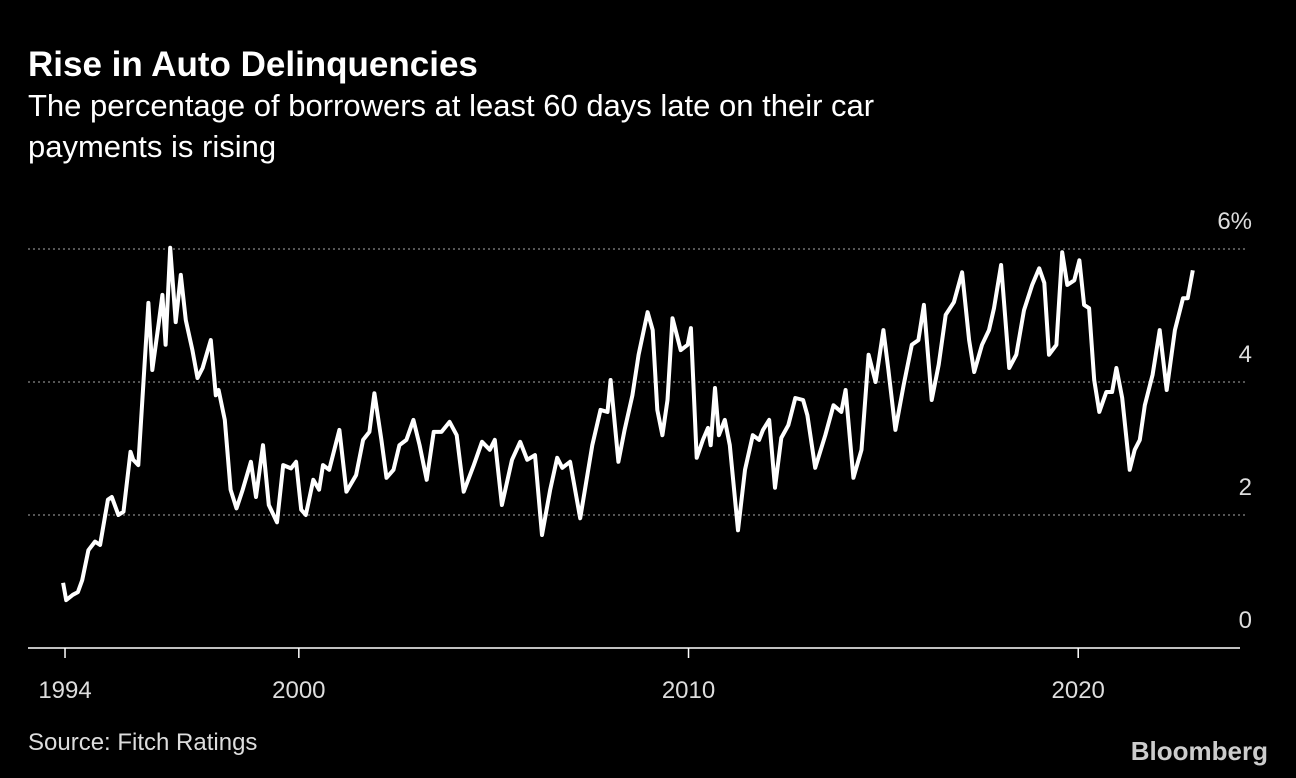 The image size is (1296, 778). Describe the element at coordinates (253, 64) in the screenshot. I see `chart-title: Rise in Auto Delinquencies` at that location.